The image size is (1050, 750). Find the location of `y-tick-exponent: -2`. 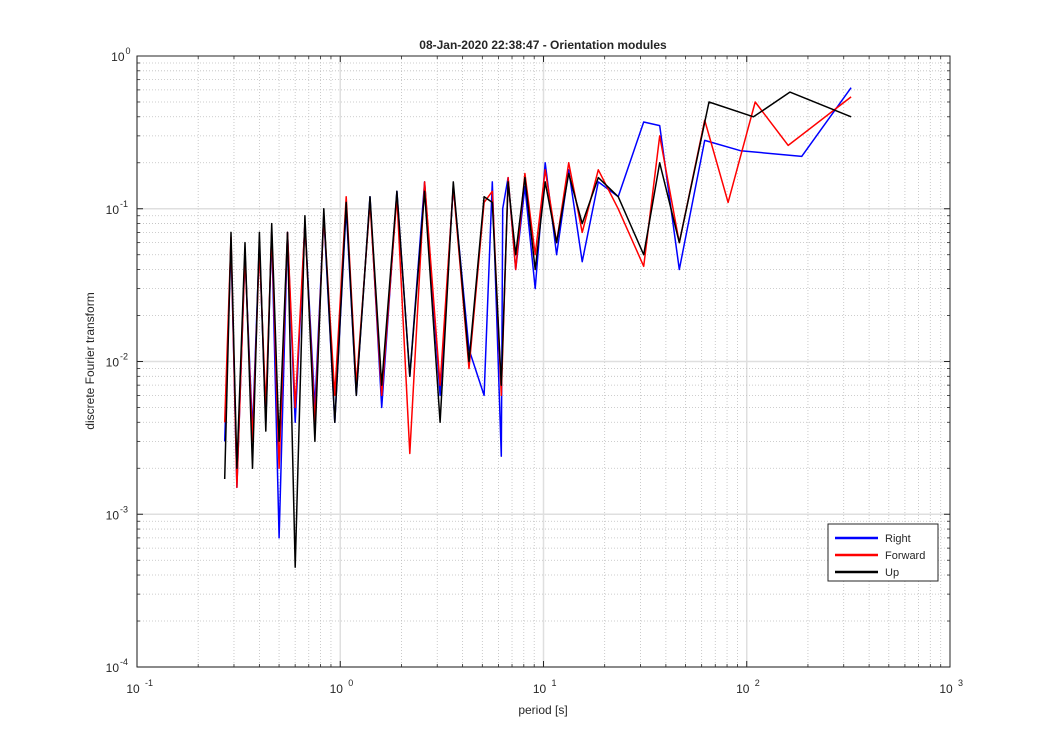

y-tick-exponent: -2 is located at coordinates (124, 357).